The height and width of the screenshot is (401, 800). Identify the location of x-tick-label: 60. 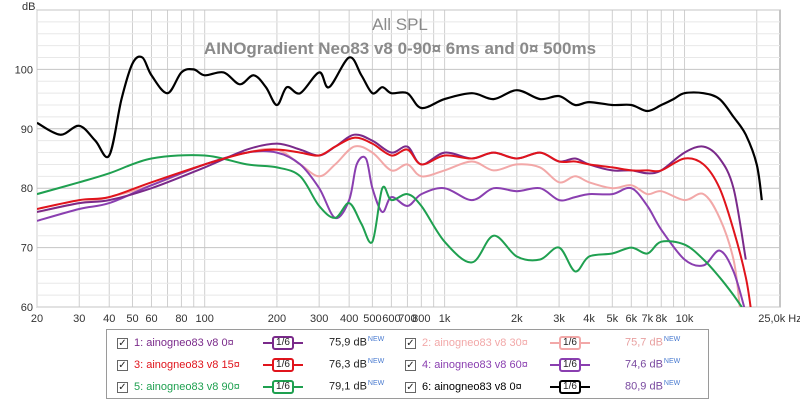
(151, 319).